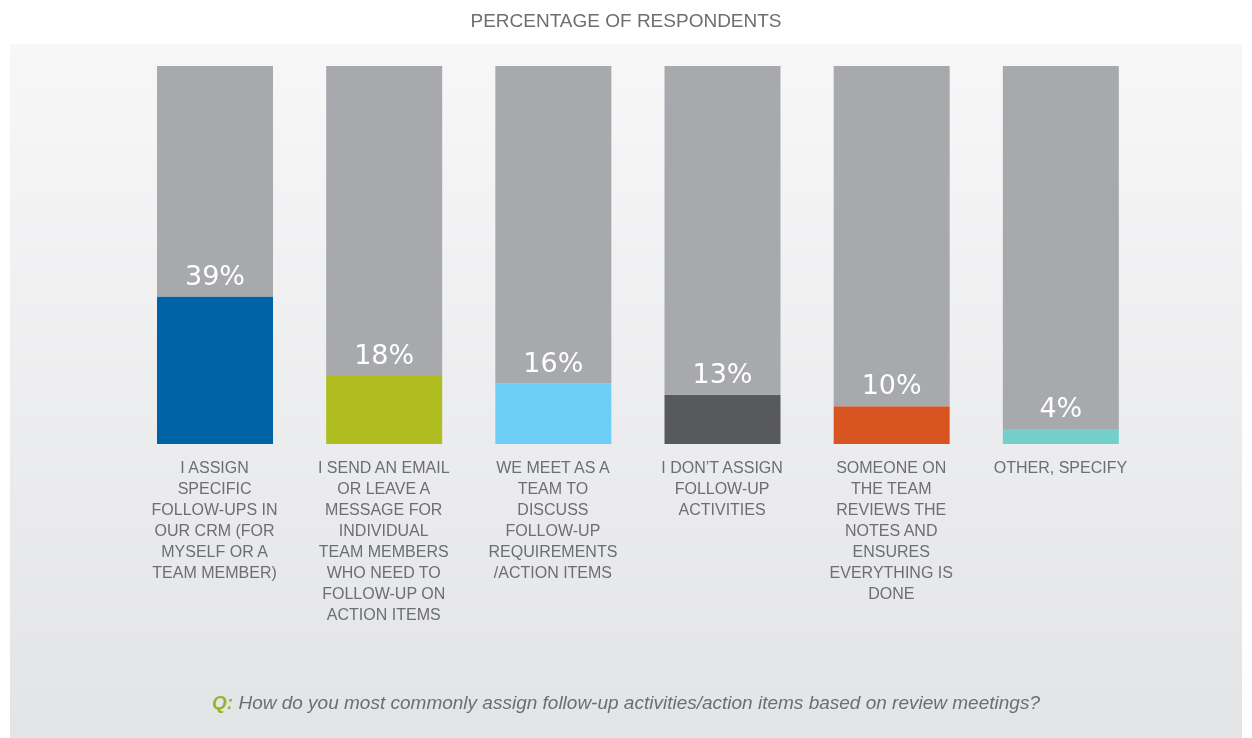 The height and width of the screenshot is (738, 1252). I want to click on x-tick-label: I ASSIGN SPECIFIC FOLLOW-UPS IN OUR CRM (FOR MYSELF OR A TEAM MEMBER), so click(214, 520).